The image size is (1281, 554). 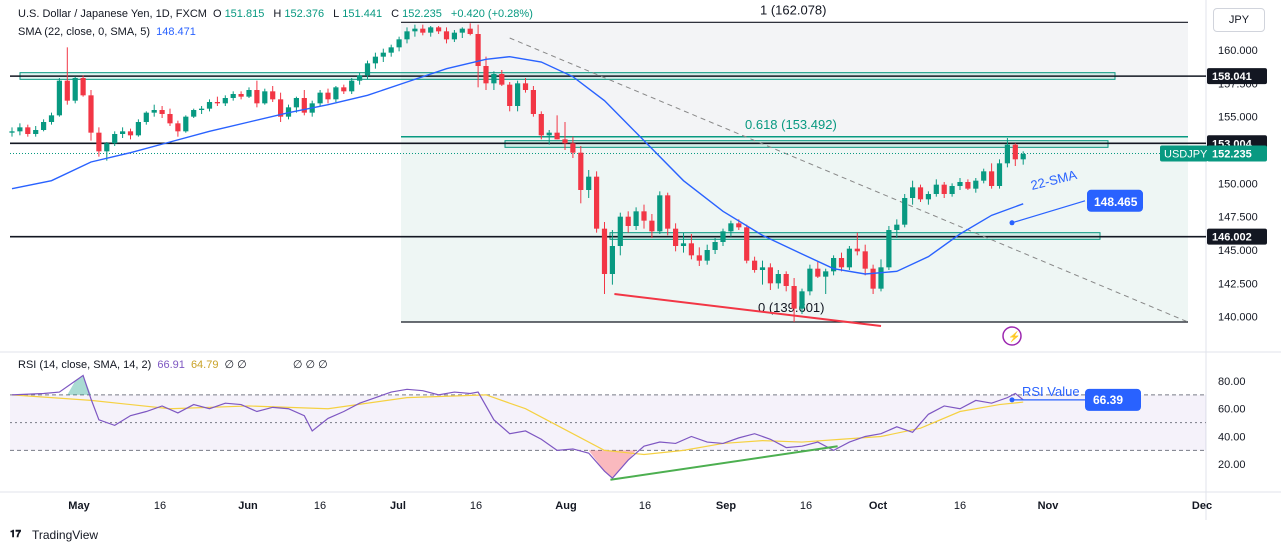 What do you see at coordinates (204, 365) in the screenshot?
I see `rsi-ma-value: 64.79` at bounding box center [204, 365].